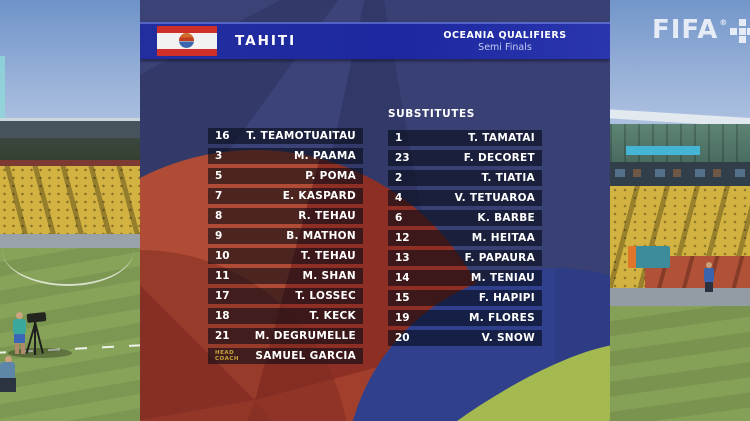  I want to click on player-row: 10 T. TEHAU, so click(285, 256).